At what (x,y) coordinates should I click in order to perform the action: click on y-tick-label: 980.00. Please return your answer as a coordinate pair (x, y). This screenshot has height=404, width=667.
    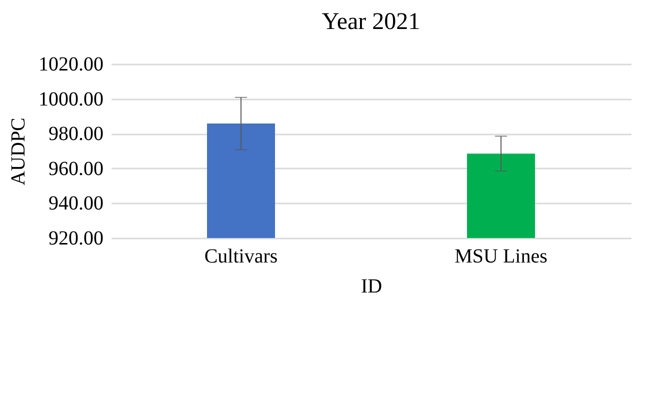
    Looking at the image, I should click on (76, 134).